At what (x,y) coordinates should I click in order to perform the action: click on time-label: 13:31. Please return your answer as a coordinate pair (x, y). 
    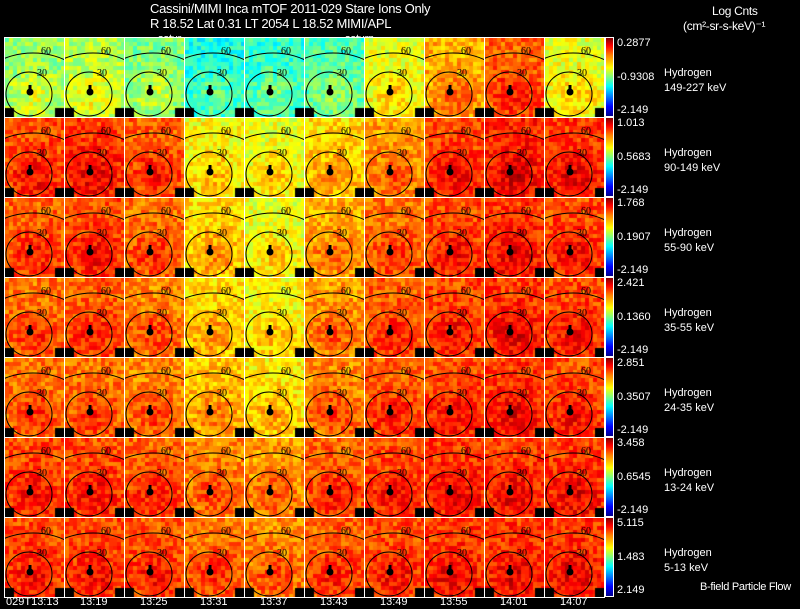
    Looking at the image, I should click on (214, 602).